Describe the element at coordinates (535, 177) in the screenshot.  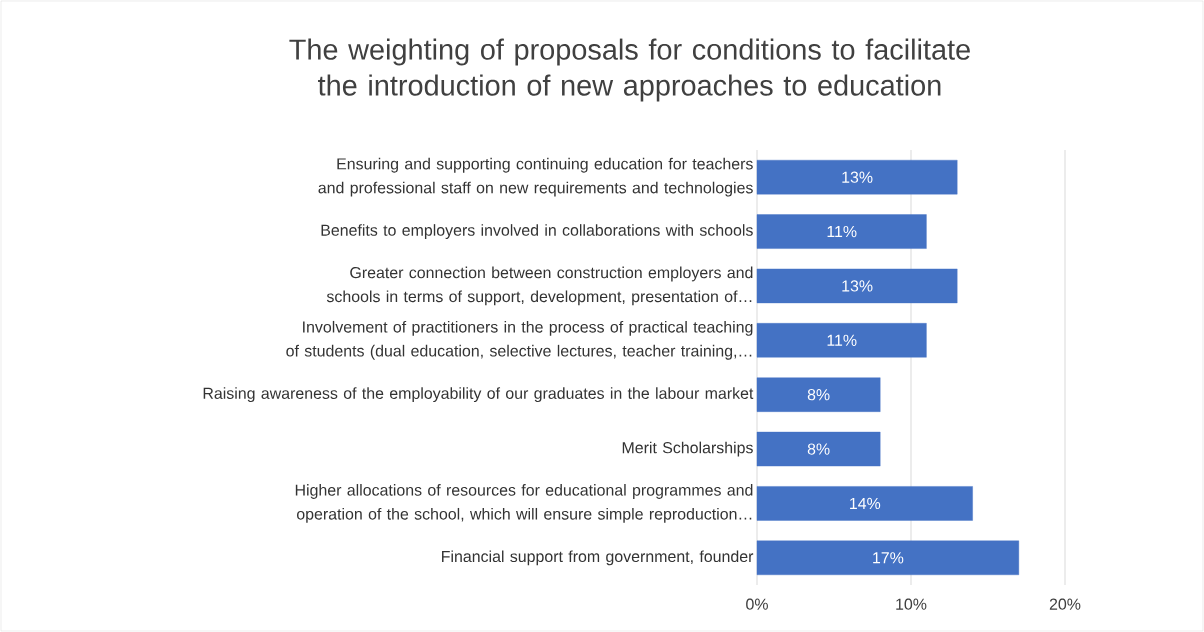
I see `y-tick-label: Ensuring and supporting continuing education for teachers and professional staff on new requirements and technologies` at that location.